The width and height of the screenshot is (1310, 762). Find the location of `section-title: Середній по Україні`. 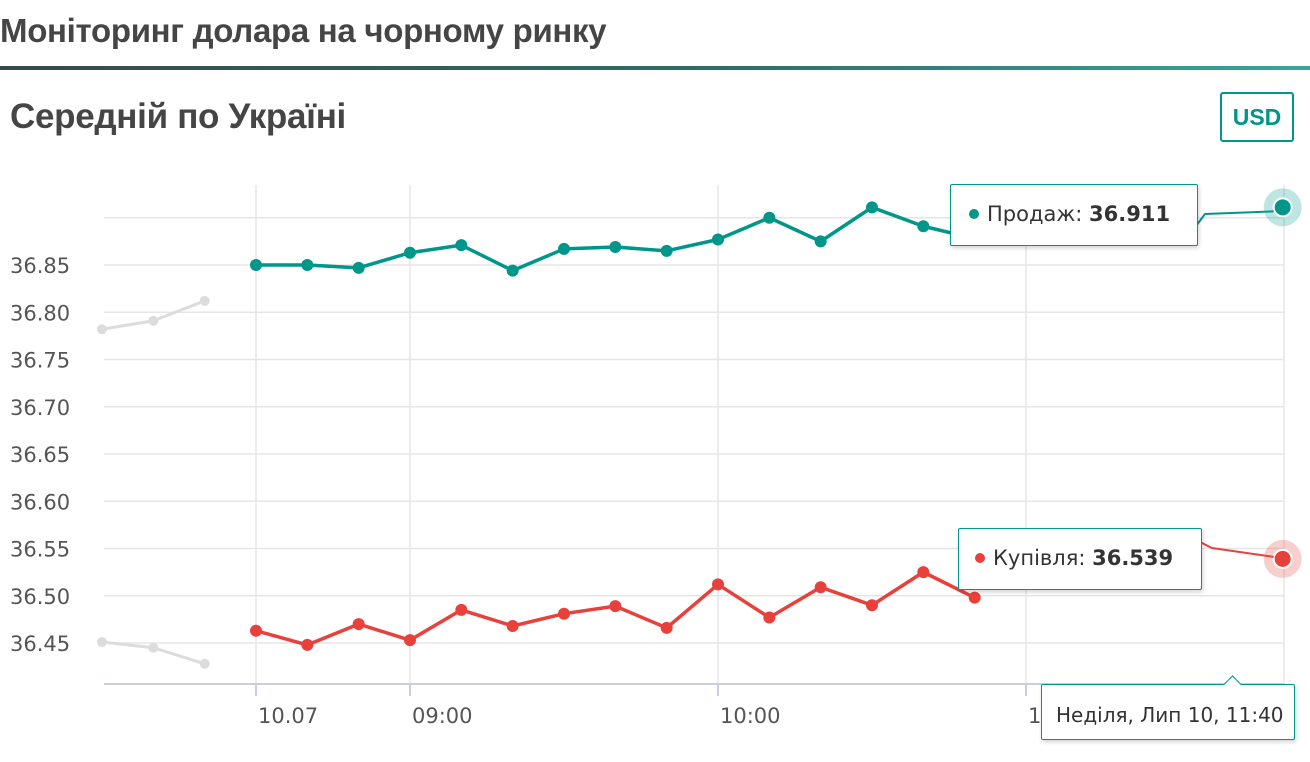

section-title: Середній по Україні is located at coordinates (178, 116).